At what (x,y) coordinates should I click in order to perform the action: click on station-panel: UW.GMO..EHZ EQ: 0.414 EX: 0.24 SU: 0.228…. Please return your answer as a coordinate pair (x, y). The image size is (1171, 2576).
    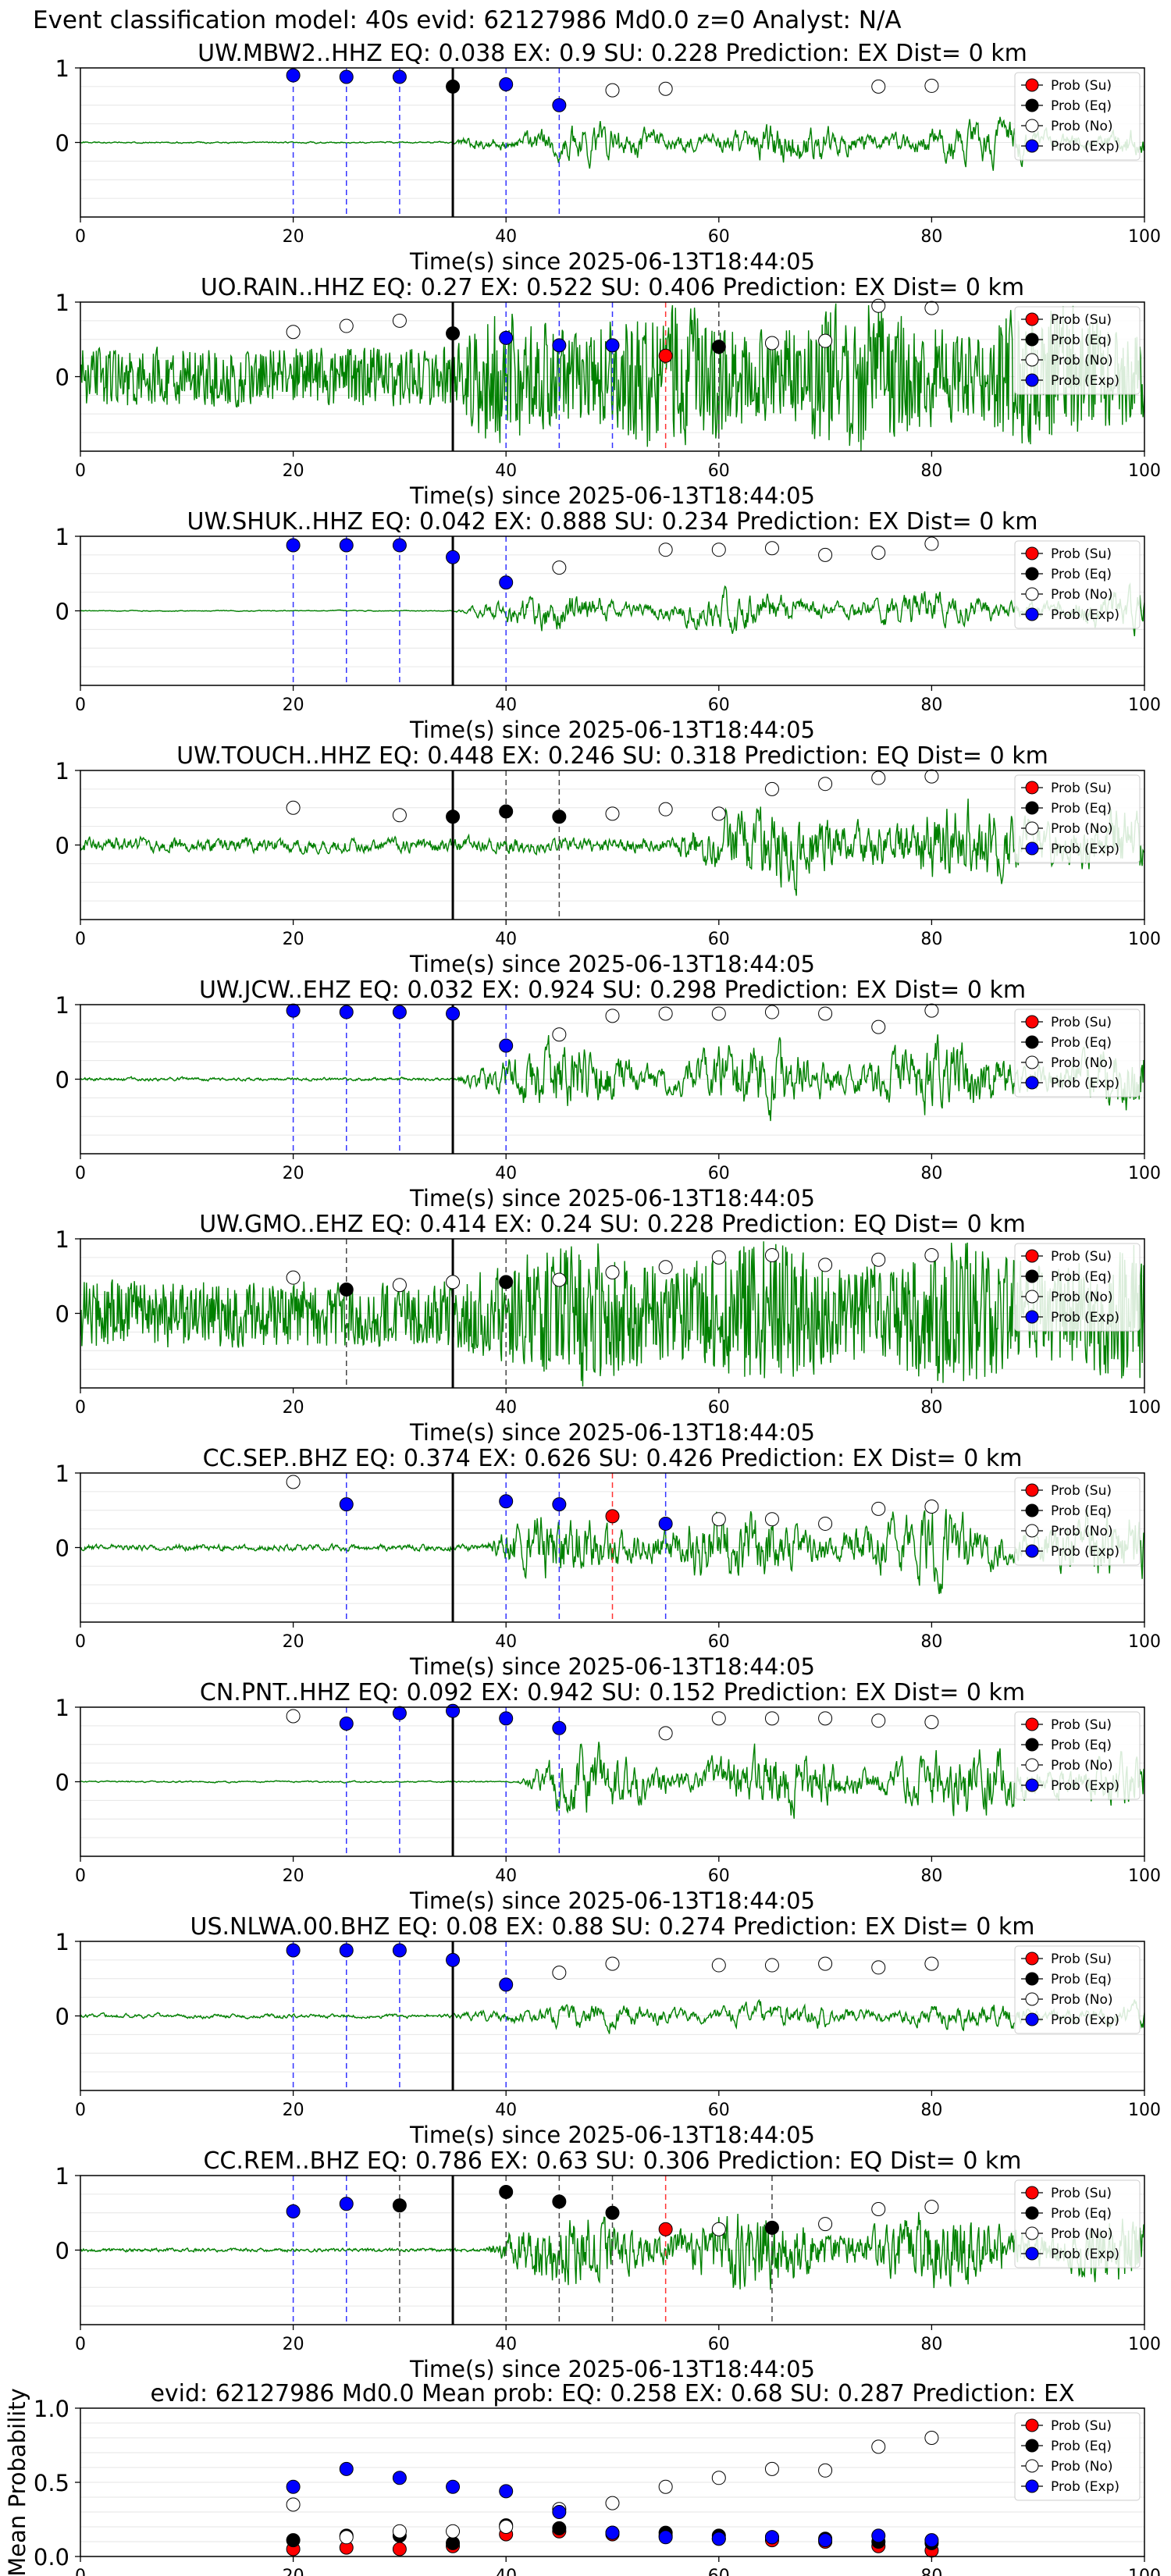
    Looking at the image, I should click on (608, 1328).